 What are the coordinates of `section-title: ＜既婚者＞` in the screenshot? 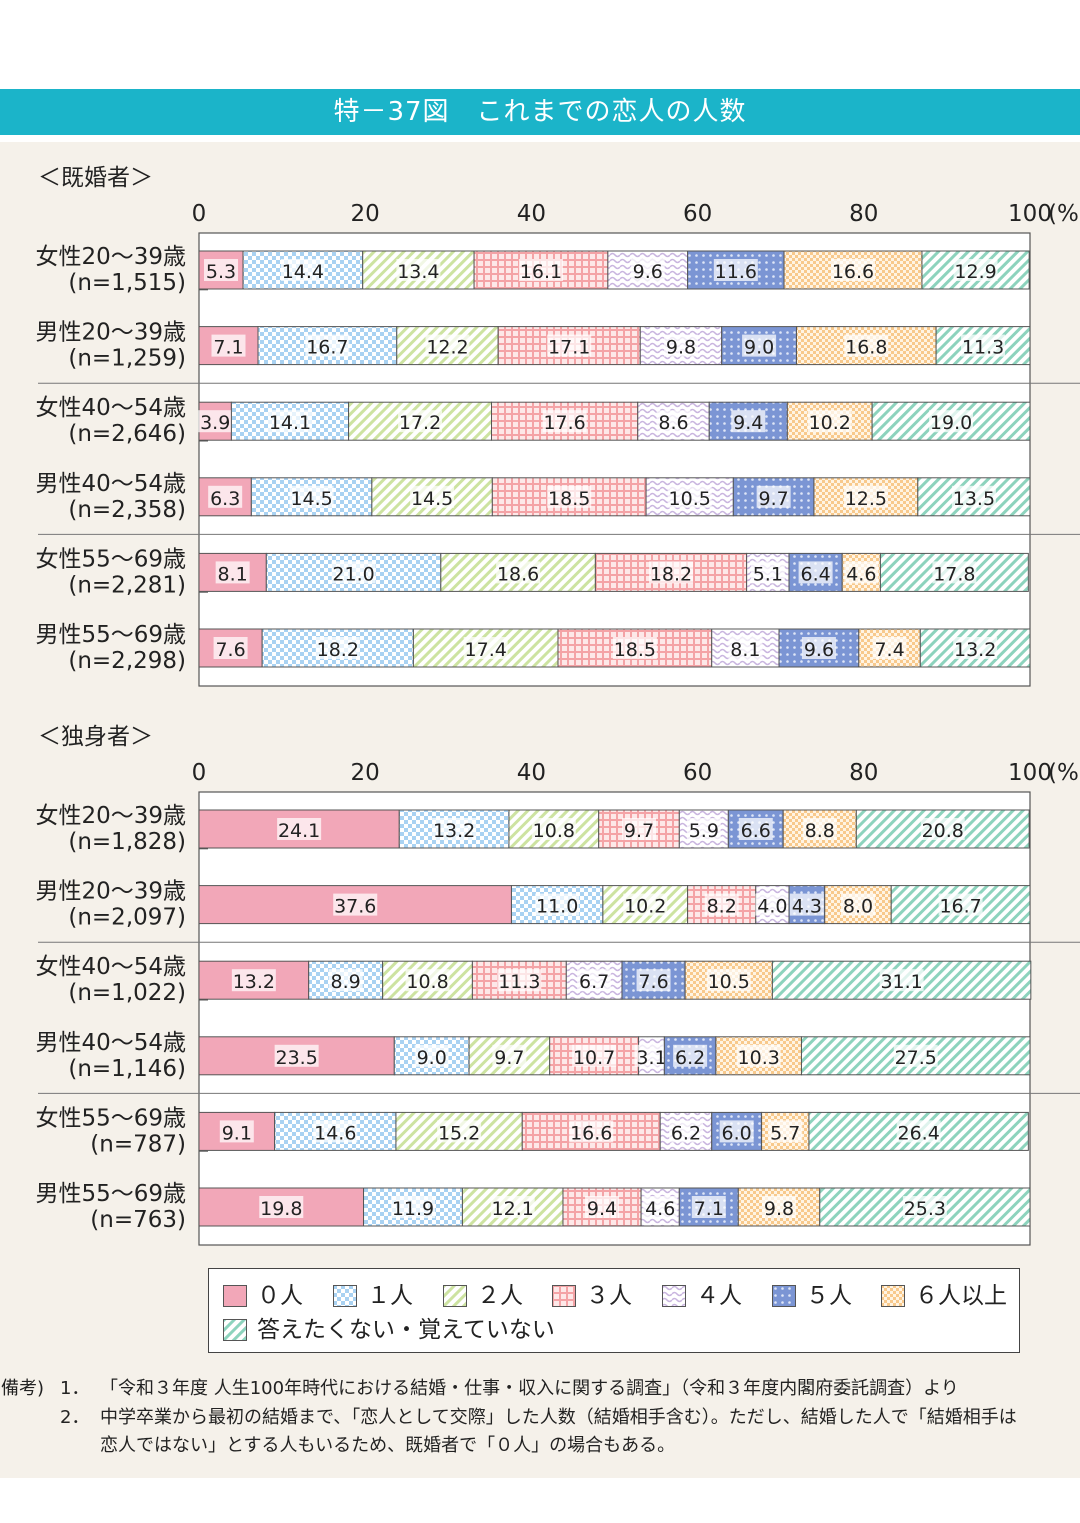 It's located at (95, 178).